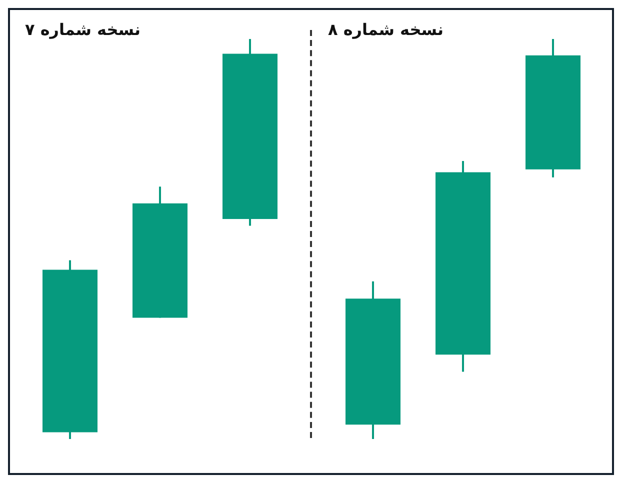  What do you see at coordinates (386, 29) in the screenshot?
I see `chart-title: نسخه شماره ۸` at bounding box center [386, 29].